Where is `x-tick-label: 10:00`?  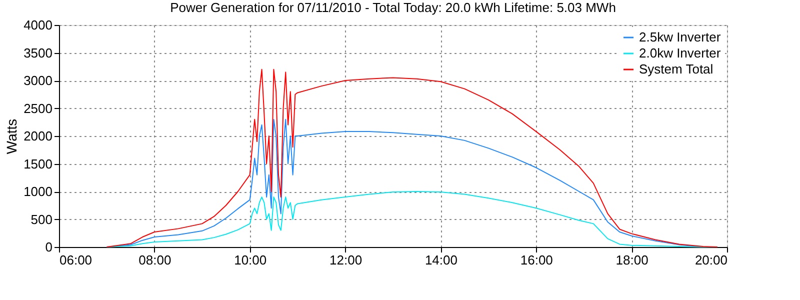 x-tick-label: 10:00 is located at coordinates (250, 260).